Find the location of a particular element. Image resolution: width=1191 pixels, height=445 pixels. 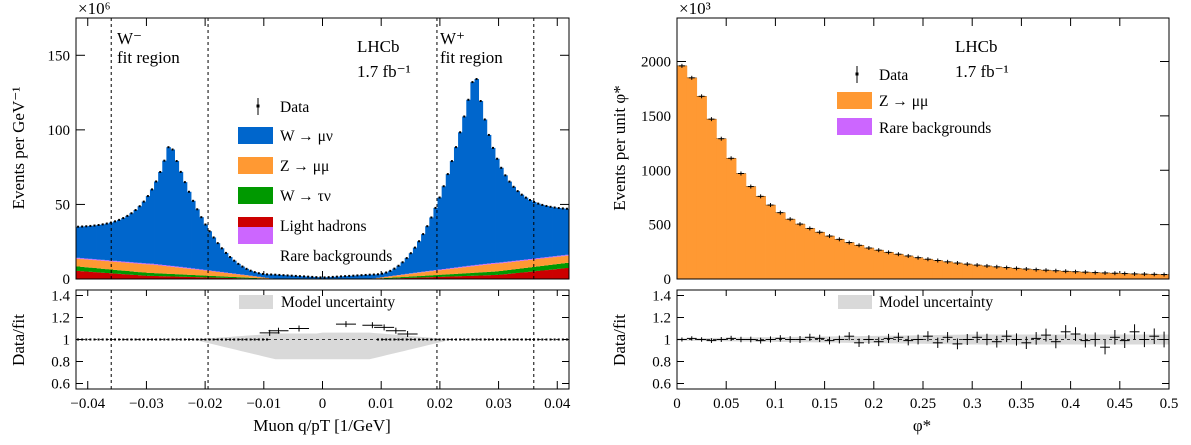

ratio-y-tick-label: 0.6 is located at coordinates (60, 385).